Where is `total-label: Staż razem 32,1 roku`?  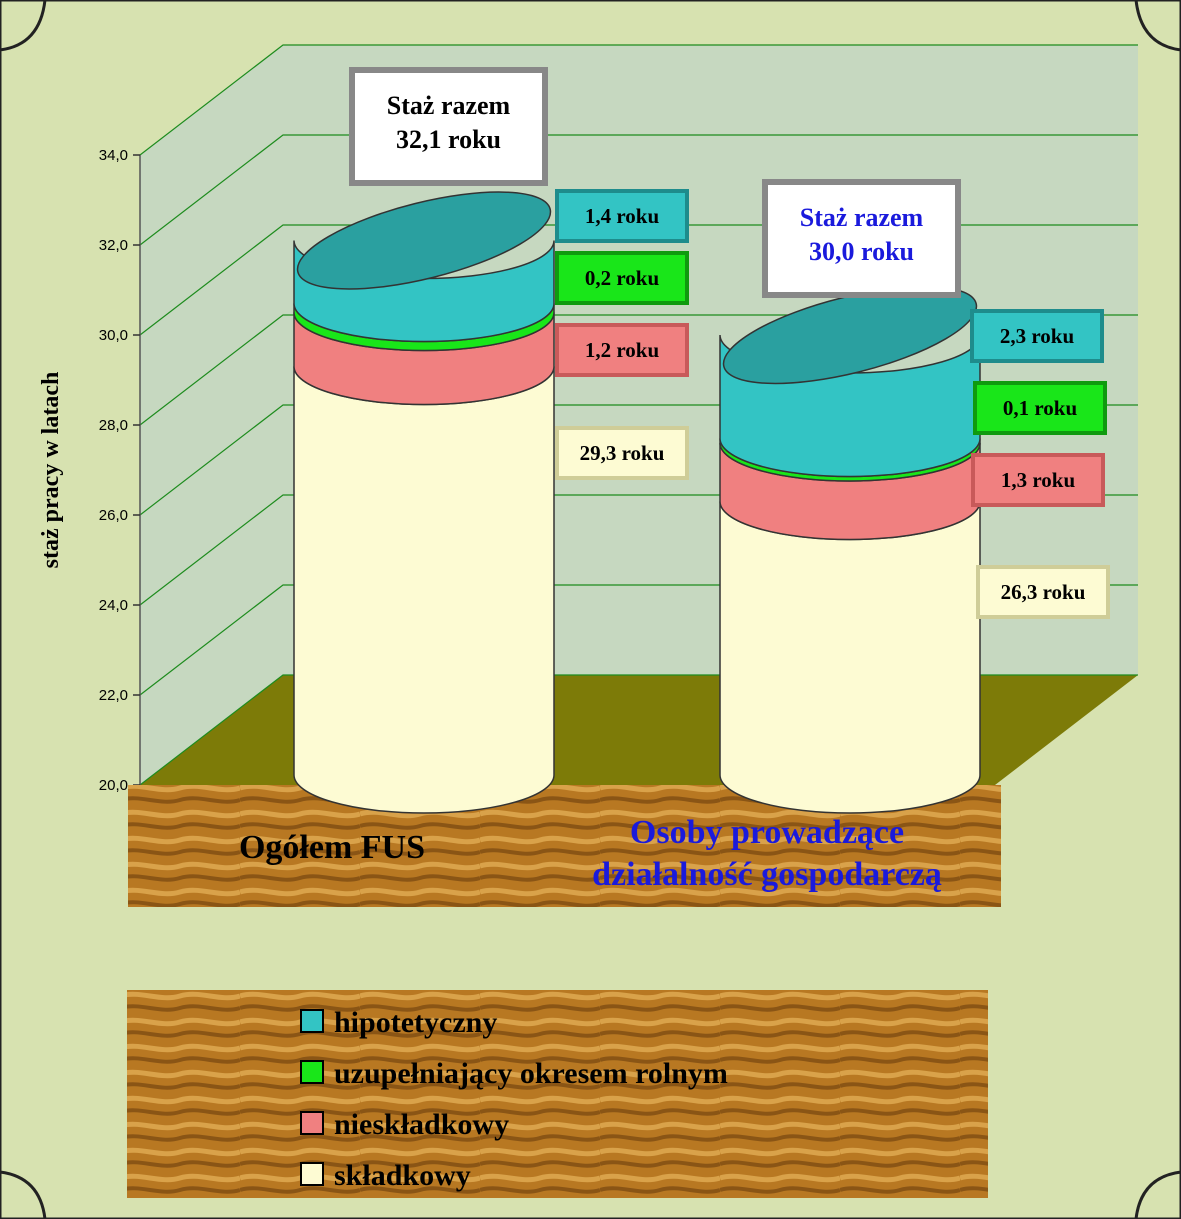
total-label: Staż razem 32,1 roku is located at coordinates (448, 126).